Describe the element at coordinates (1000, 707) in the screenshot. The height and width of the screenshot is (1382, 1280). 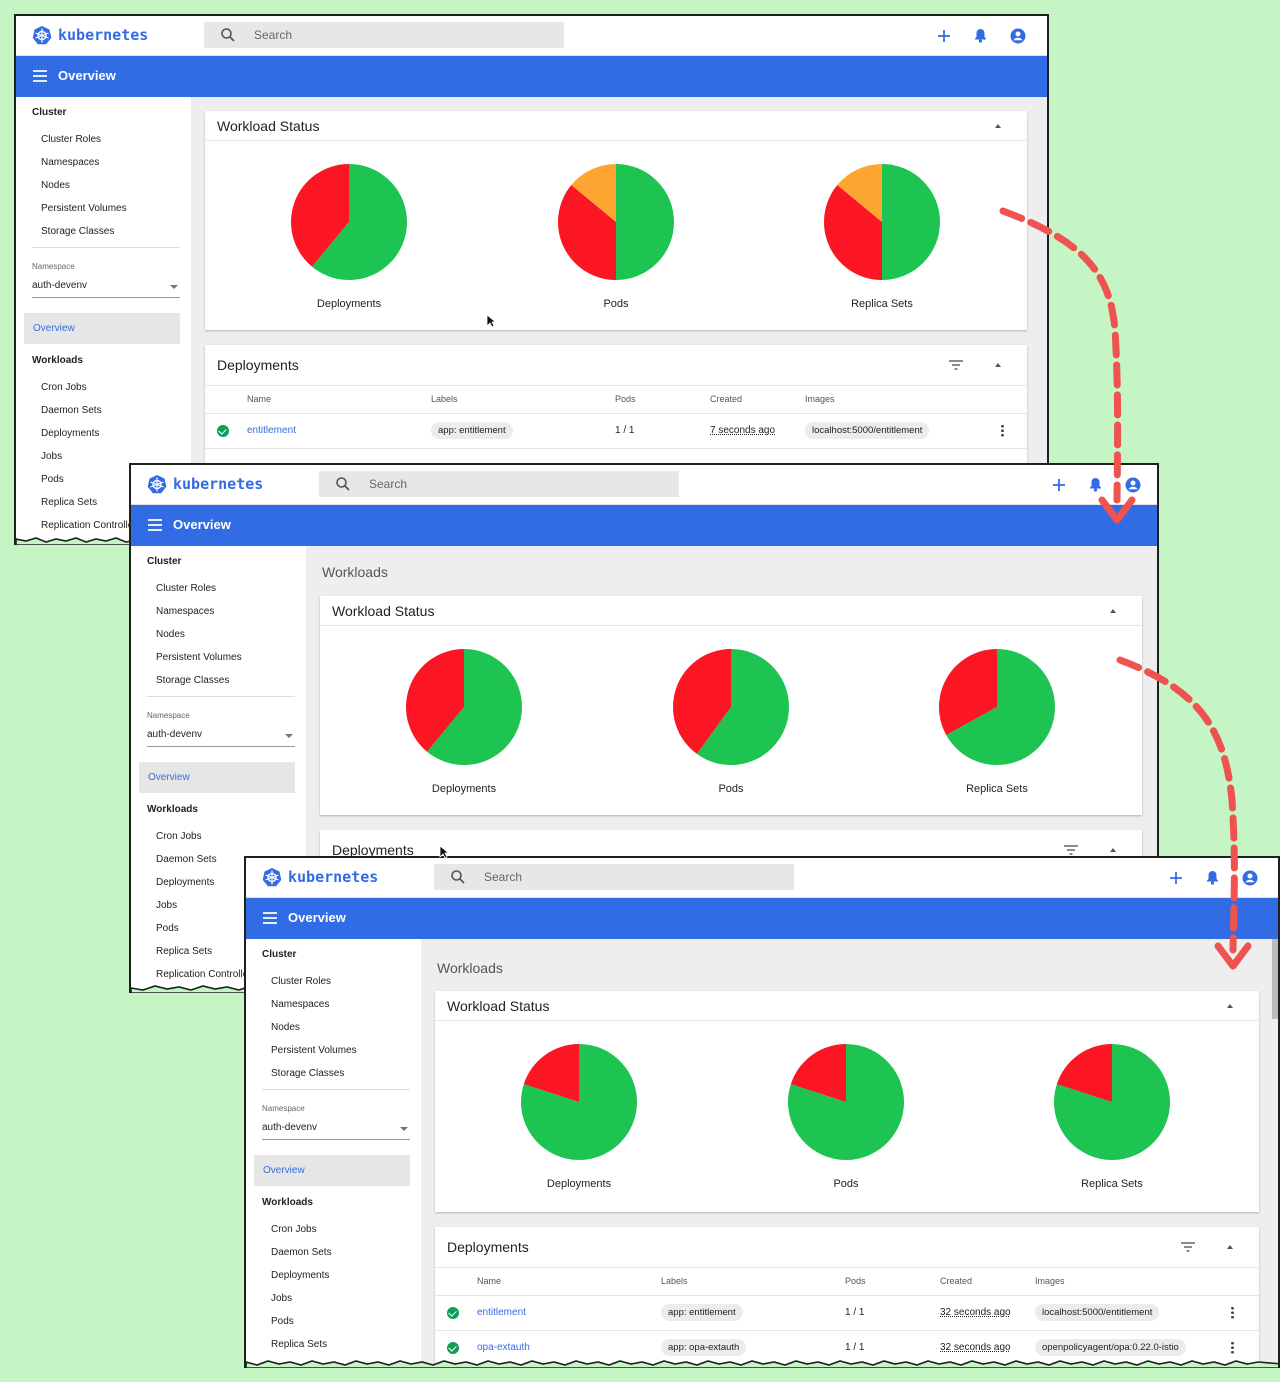
I see `pie-slice-ok` at that location.